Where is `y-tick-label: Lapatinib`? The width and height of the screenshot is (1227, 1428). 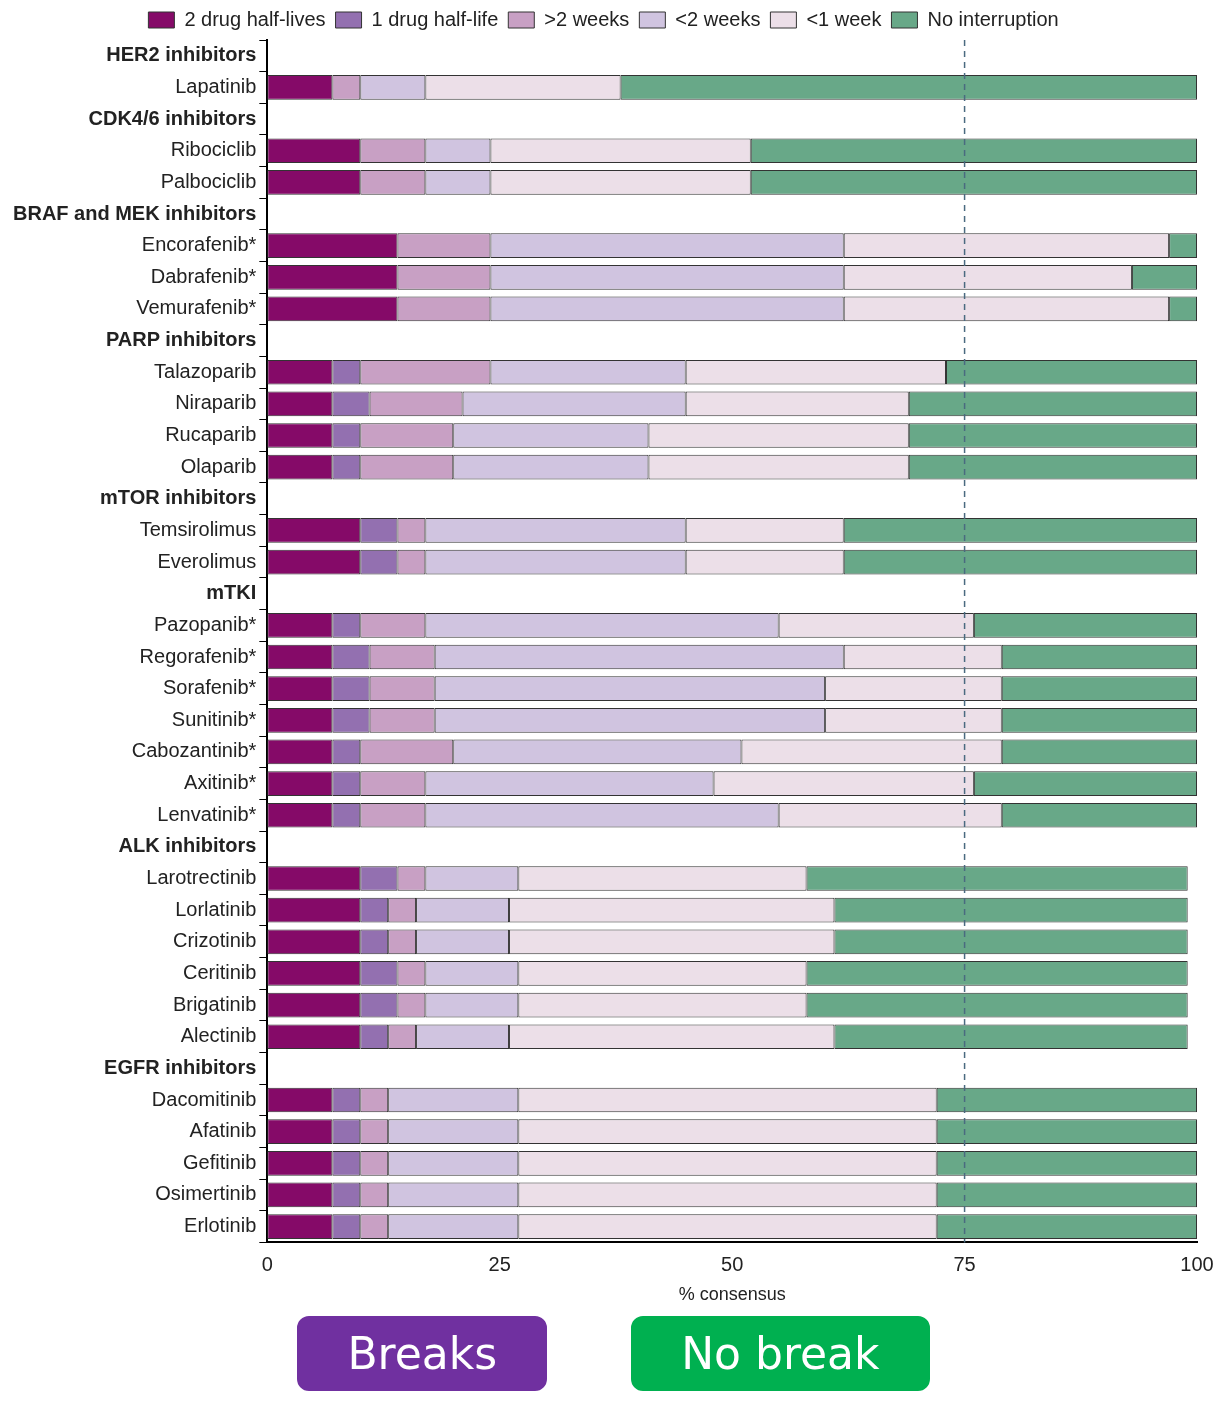 y-tick-label: Lapatinib is located at coordinates (216, 85).